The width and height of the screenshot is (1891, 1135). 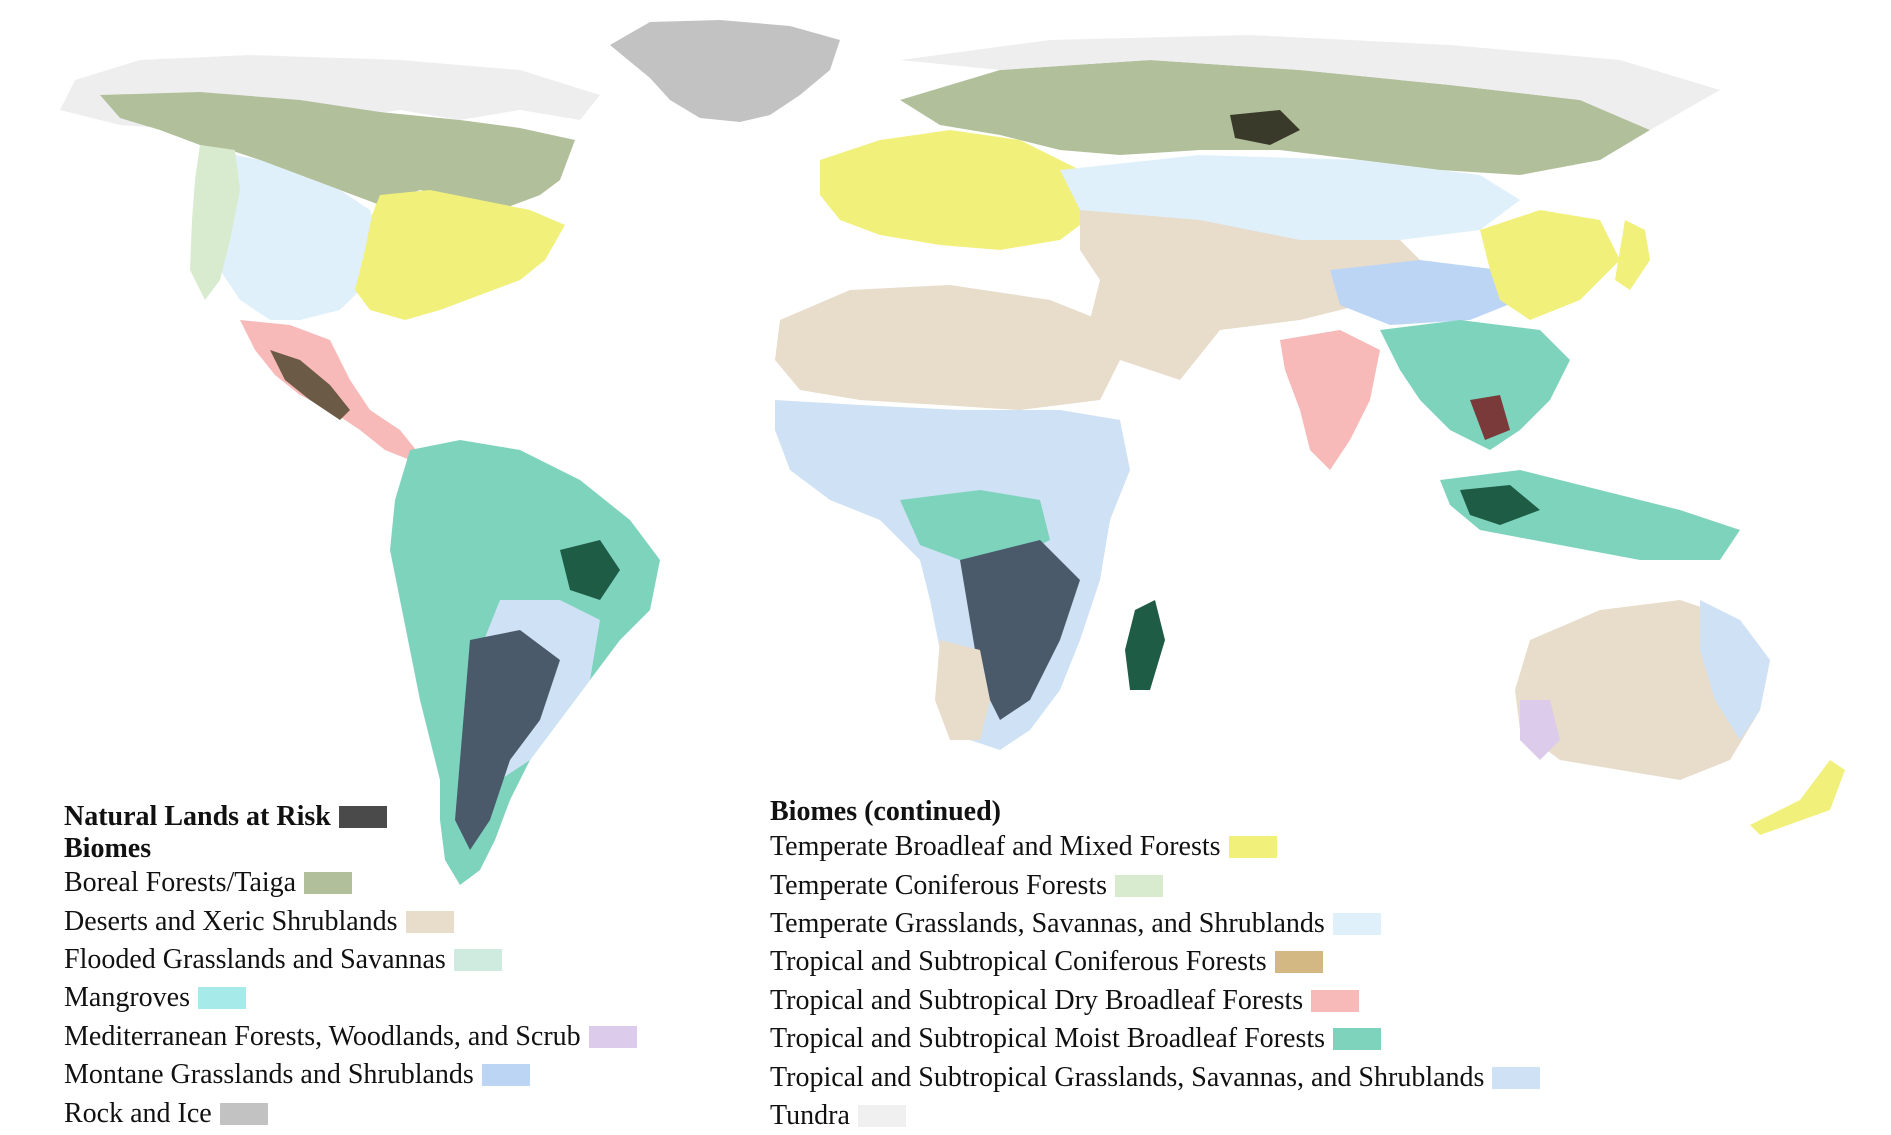 What do you see at coordinates (962, 690) in the screenshot?
I see `south-africa-desert` at bounding box center [962, 690].